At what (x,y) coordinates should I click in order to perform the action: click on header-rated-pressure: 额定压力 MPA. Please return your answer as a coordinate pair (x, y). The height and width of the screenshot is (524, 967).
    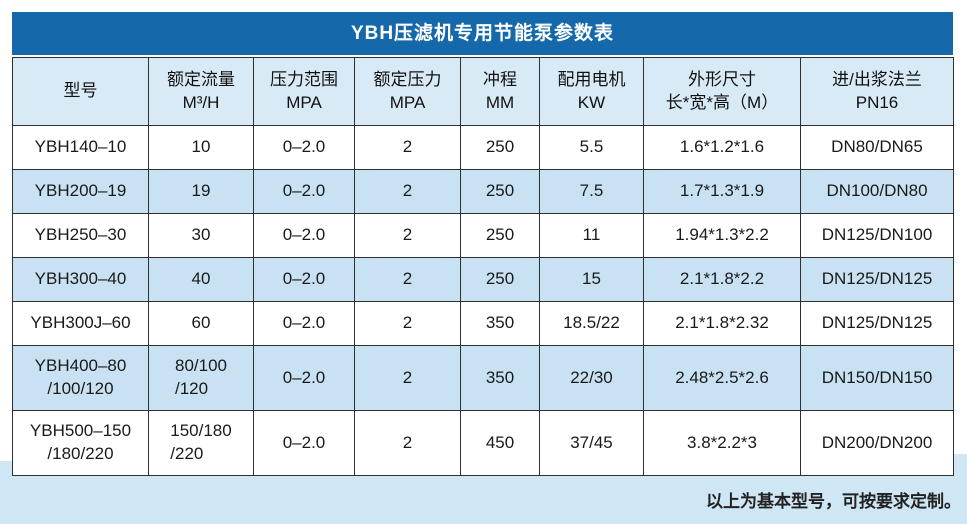
    Looking at the image, I should click on (407, 91).